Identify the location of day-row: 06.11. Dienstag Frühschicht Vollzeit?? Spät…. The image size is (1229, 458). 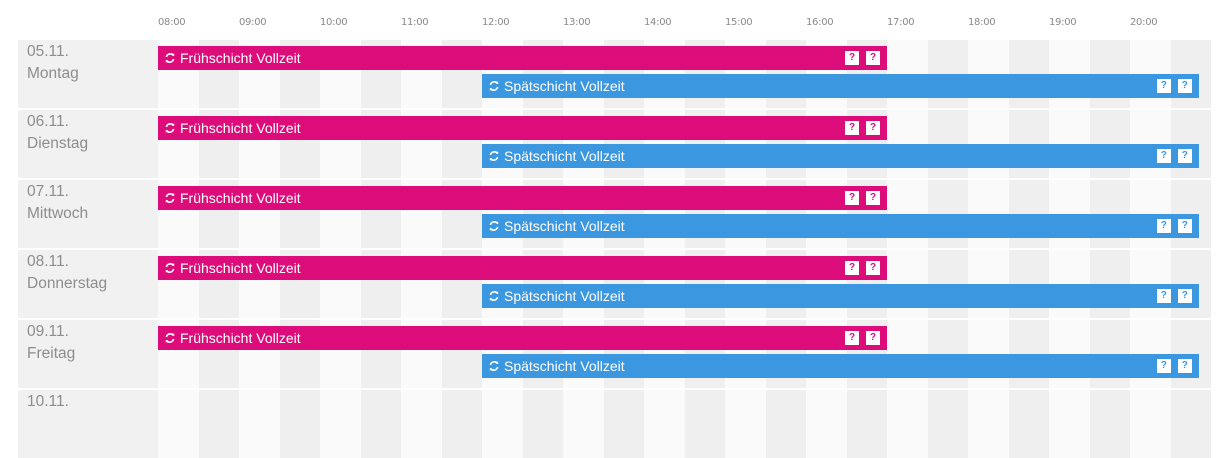
(614, 144).